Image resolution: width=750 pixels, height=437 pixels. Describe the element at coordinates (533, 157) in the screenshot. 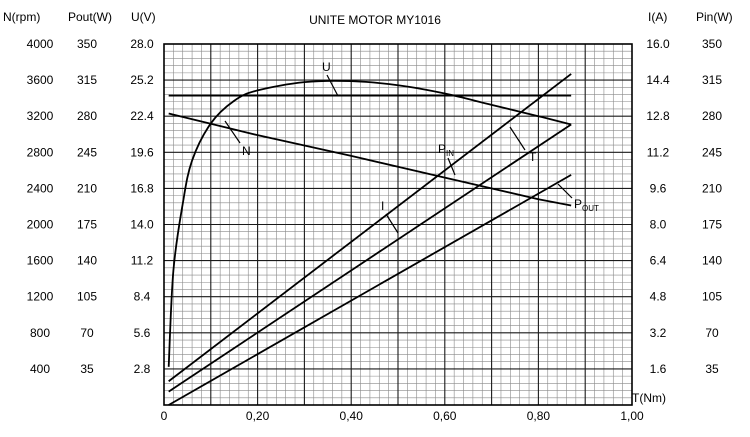

I see `curve-label: T` at that location.